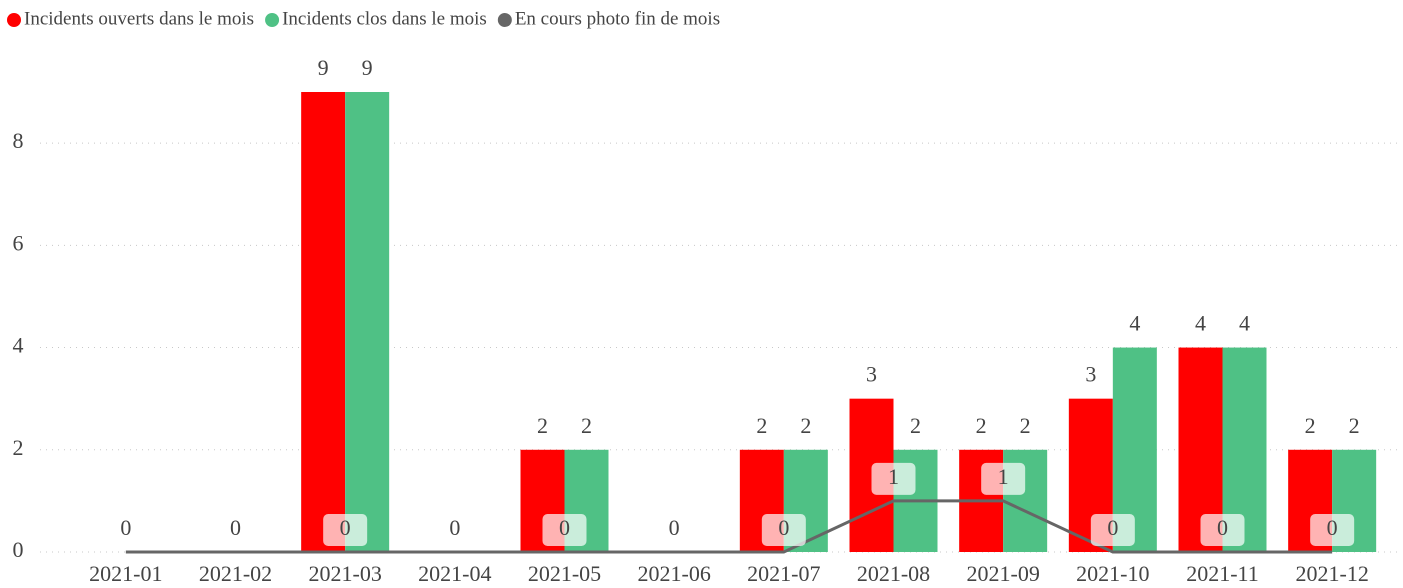  Describe the element at coordinates (384, 18) in the screenshot. I see `legend-label: Incidents clos dans le mois` at that location.